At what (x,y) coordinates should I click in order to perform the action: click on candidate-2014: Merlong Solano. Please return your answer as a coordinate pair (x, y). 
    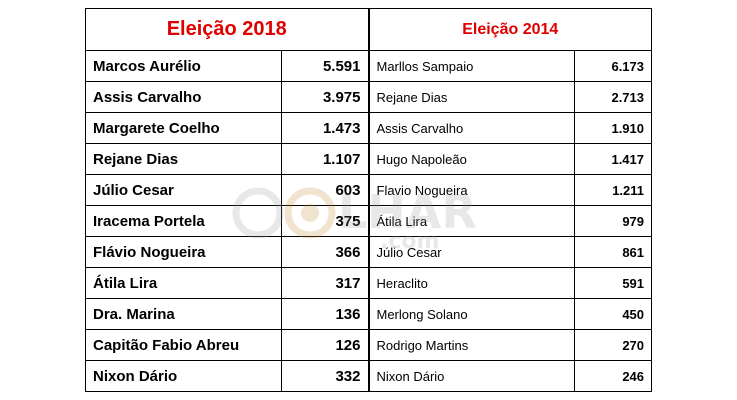
    Looking at the image, I should click on (471, 314).